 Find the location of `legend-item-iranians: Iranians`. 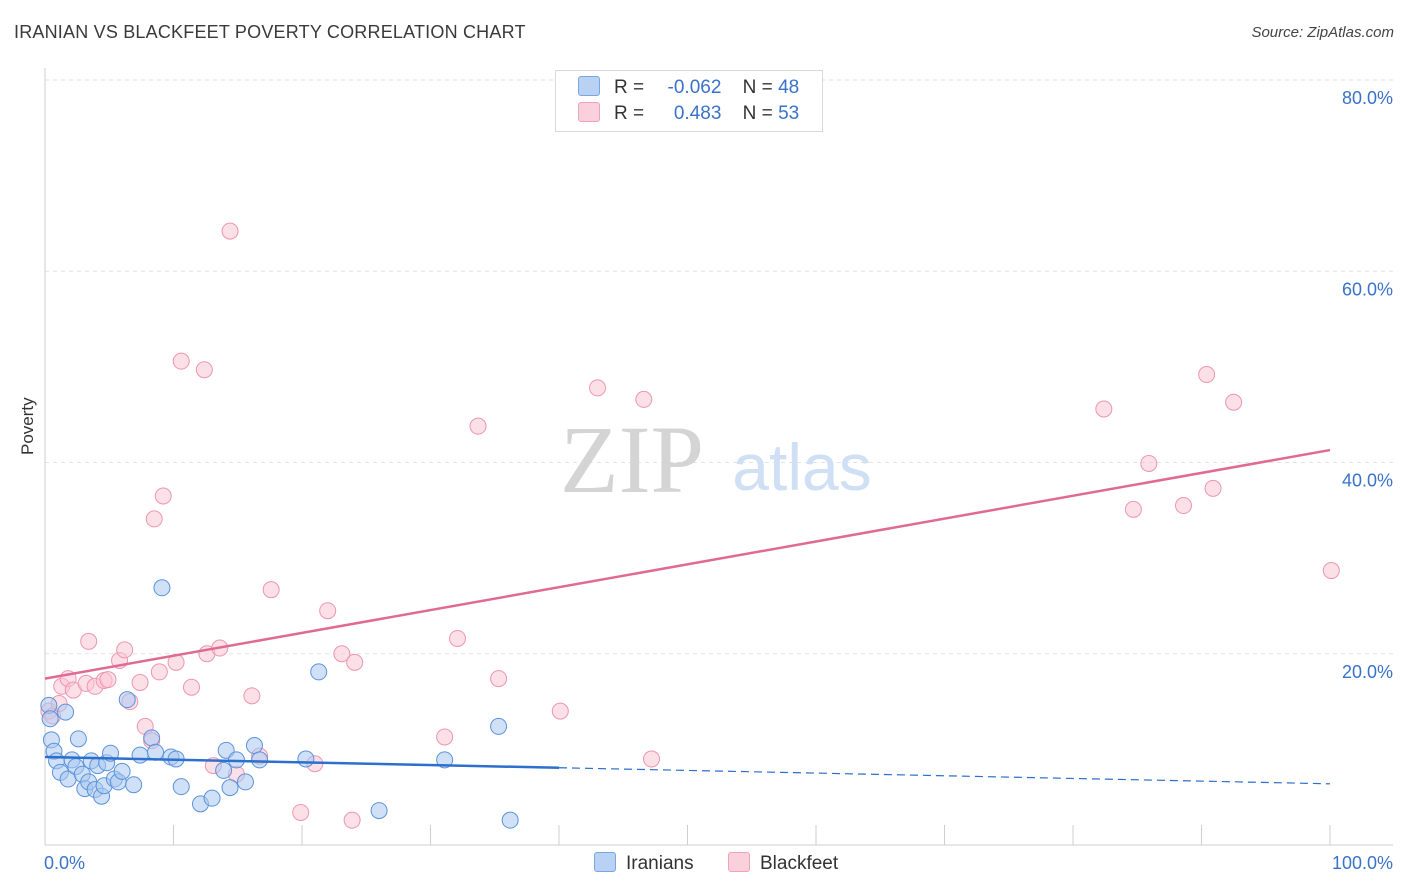

legend-item-iranians: Iranians is located at coordinates (644, 863).